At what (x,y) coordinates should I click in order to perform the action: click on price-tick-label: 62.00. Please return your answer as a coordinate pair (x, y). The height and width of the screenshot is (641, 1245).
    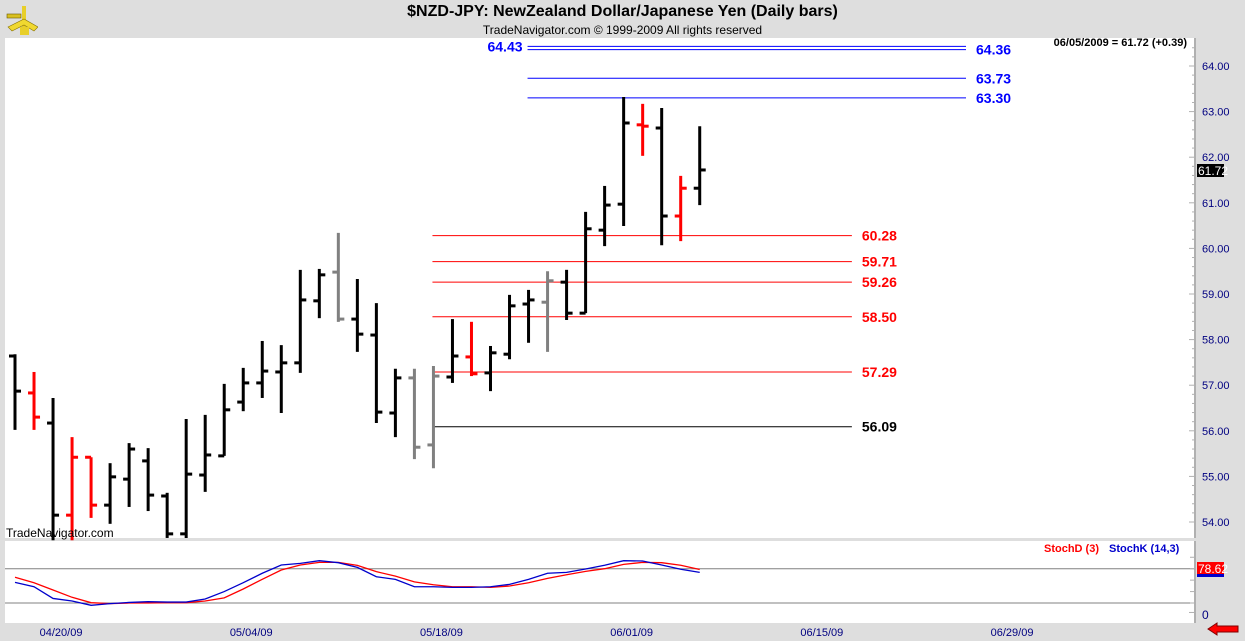
    Looking at the image, I should click on (1216, 158).